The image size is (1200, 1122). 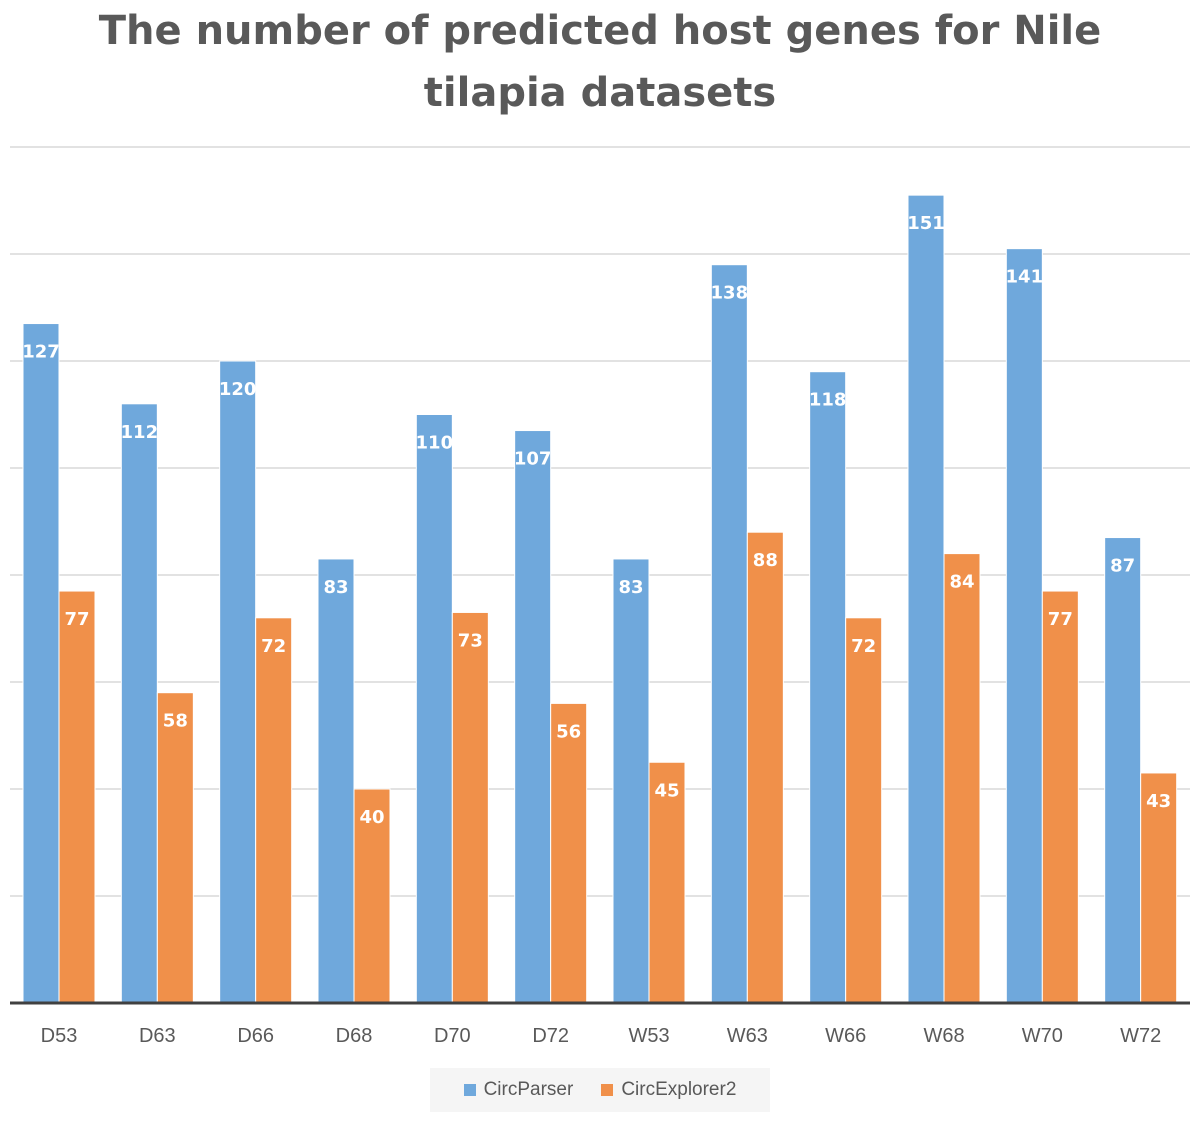 What do you see at coordinates (77, 797) in the screenshot?
I see `bar-circexplorer2-d53` at bounding box center [77, 797].